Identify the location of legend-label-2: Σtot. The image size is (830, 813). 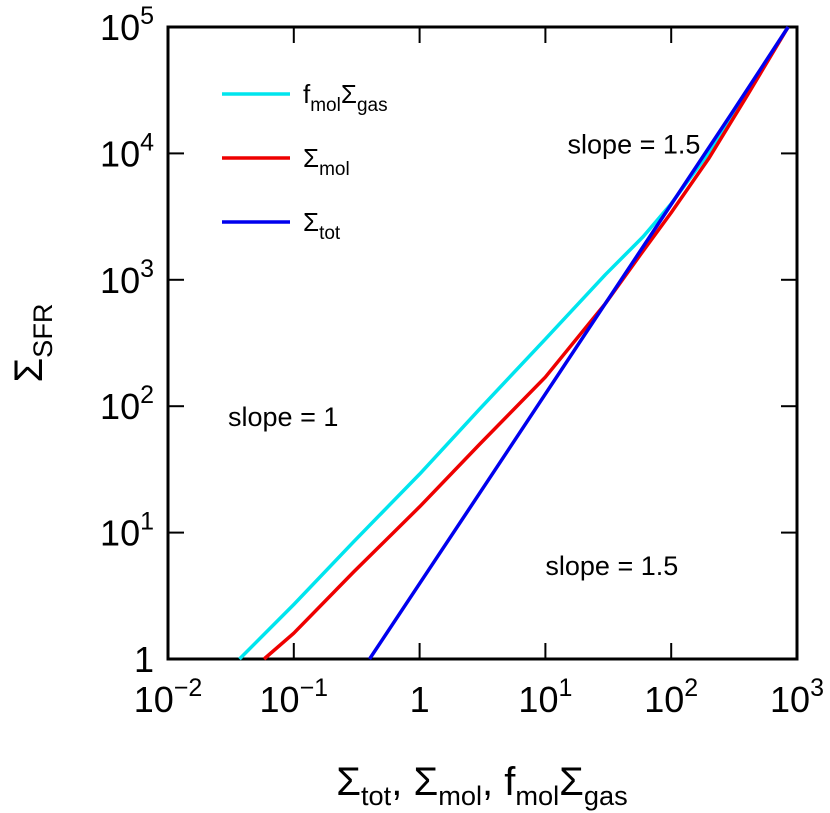
(322, 225).